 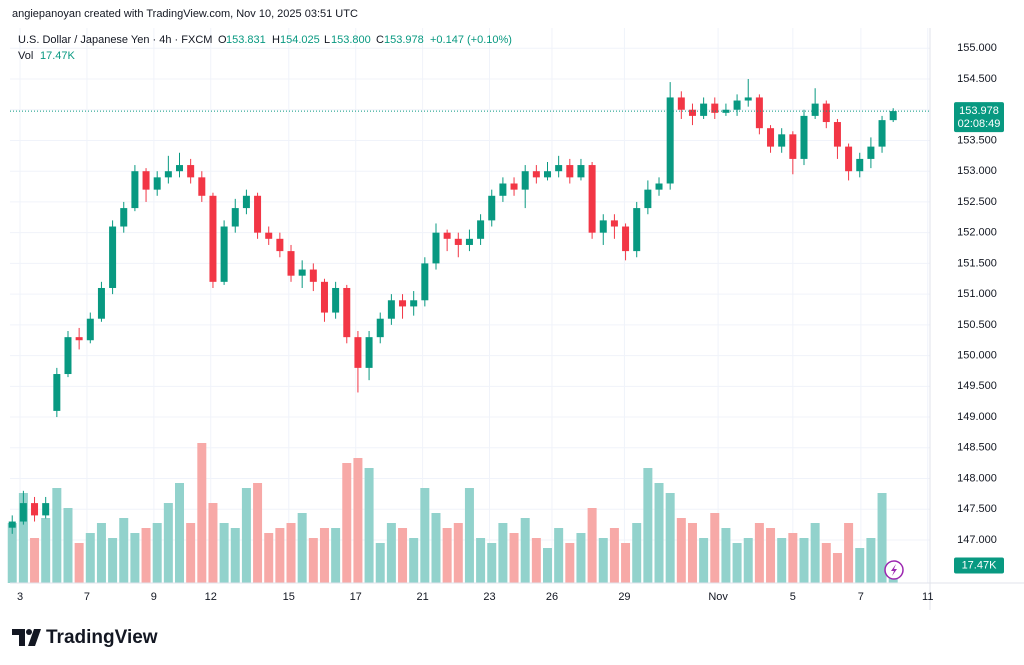 I want to click on countdown-label: 02:08:49, so click(x=979, y=124).